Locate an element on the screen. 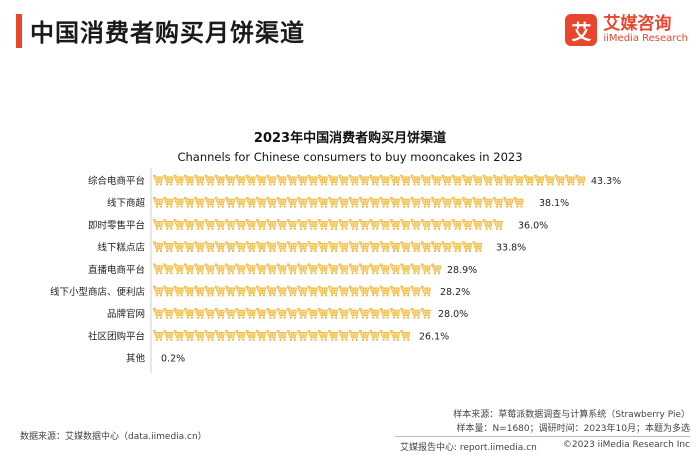 Image resolution: width=700 pixels, height=455 pixels. value-label: 28.9% is located at coordinates (462, 270).